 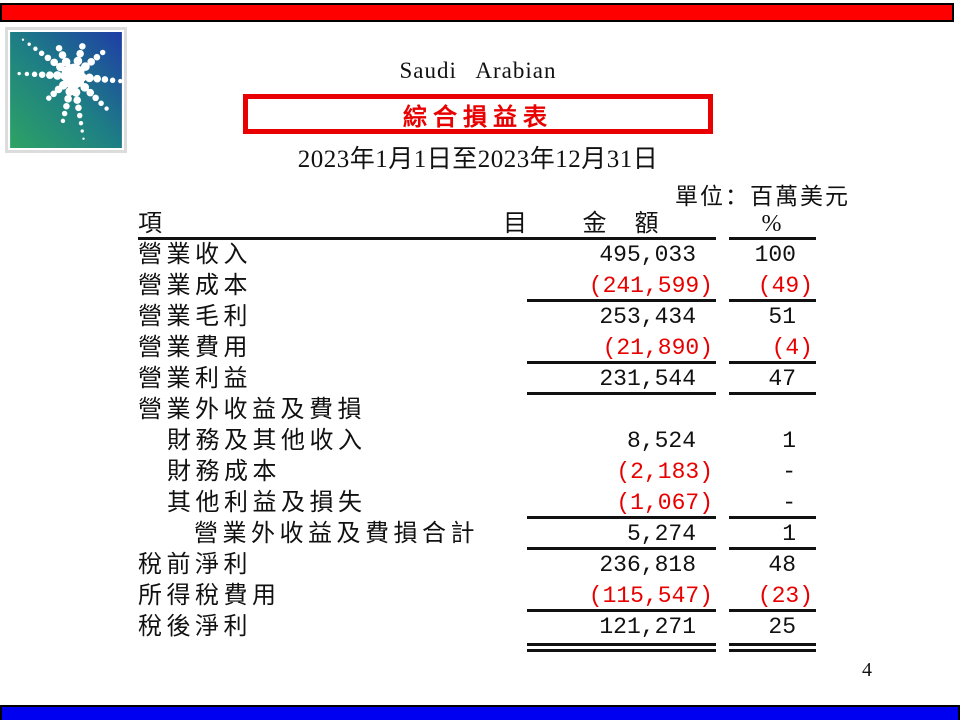 I want to click on double-rule-amount, so click(x=621, y=647).